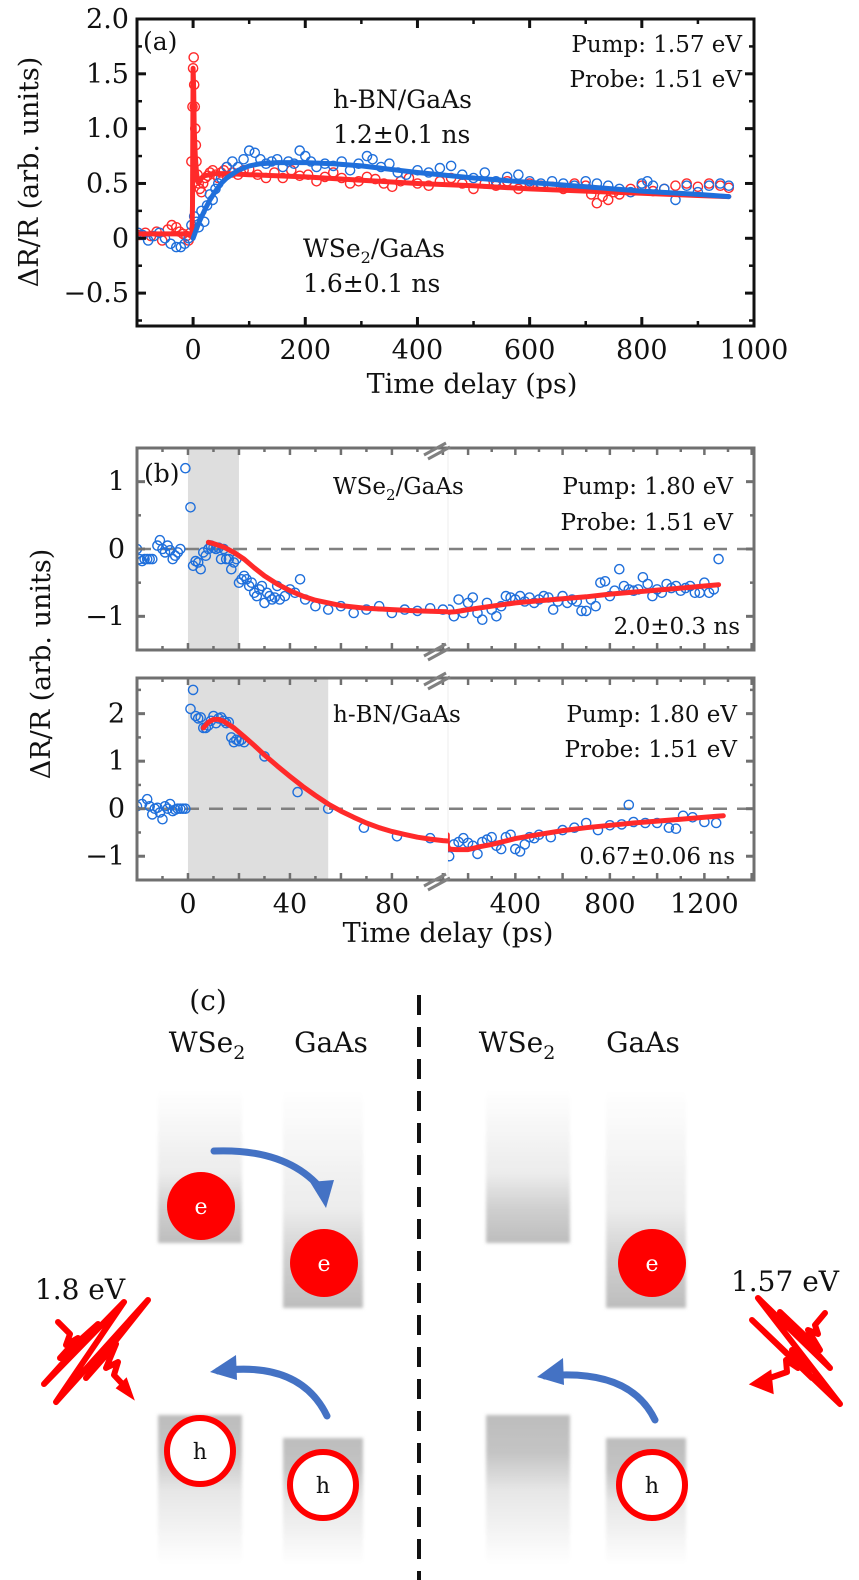 The image size is (859, 1580). Describe the element at coordinates (374, 250) in the screenshot. I see `panel-a-wse2-label: WSe2/GaAs` at that location.